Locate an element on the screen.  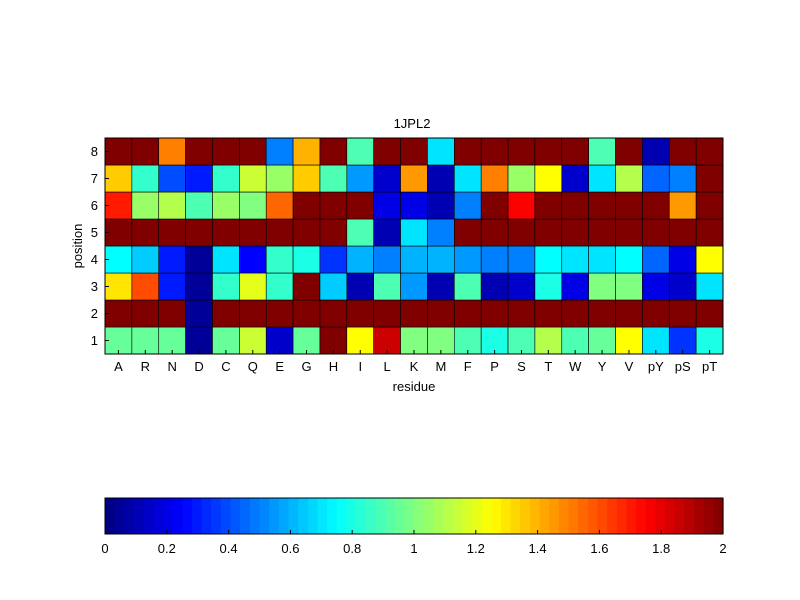
y-tick-label-5: 5 is located at coordinates (94, 232).